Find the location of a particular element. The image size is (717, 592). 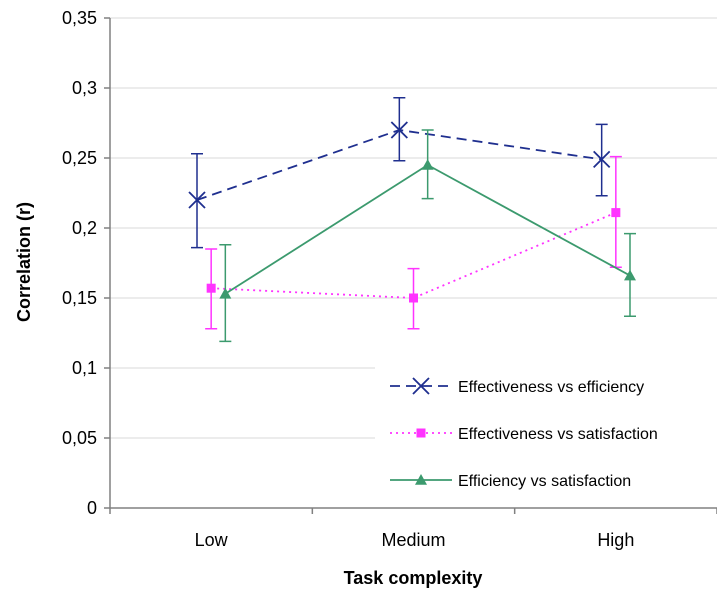

y-tick-label: 0,35 is located at coordinates (79, 18).